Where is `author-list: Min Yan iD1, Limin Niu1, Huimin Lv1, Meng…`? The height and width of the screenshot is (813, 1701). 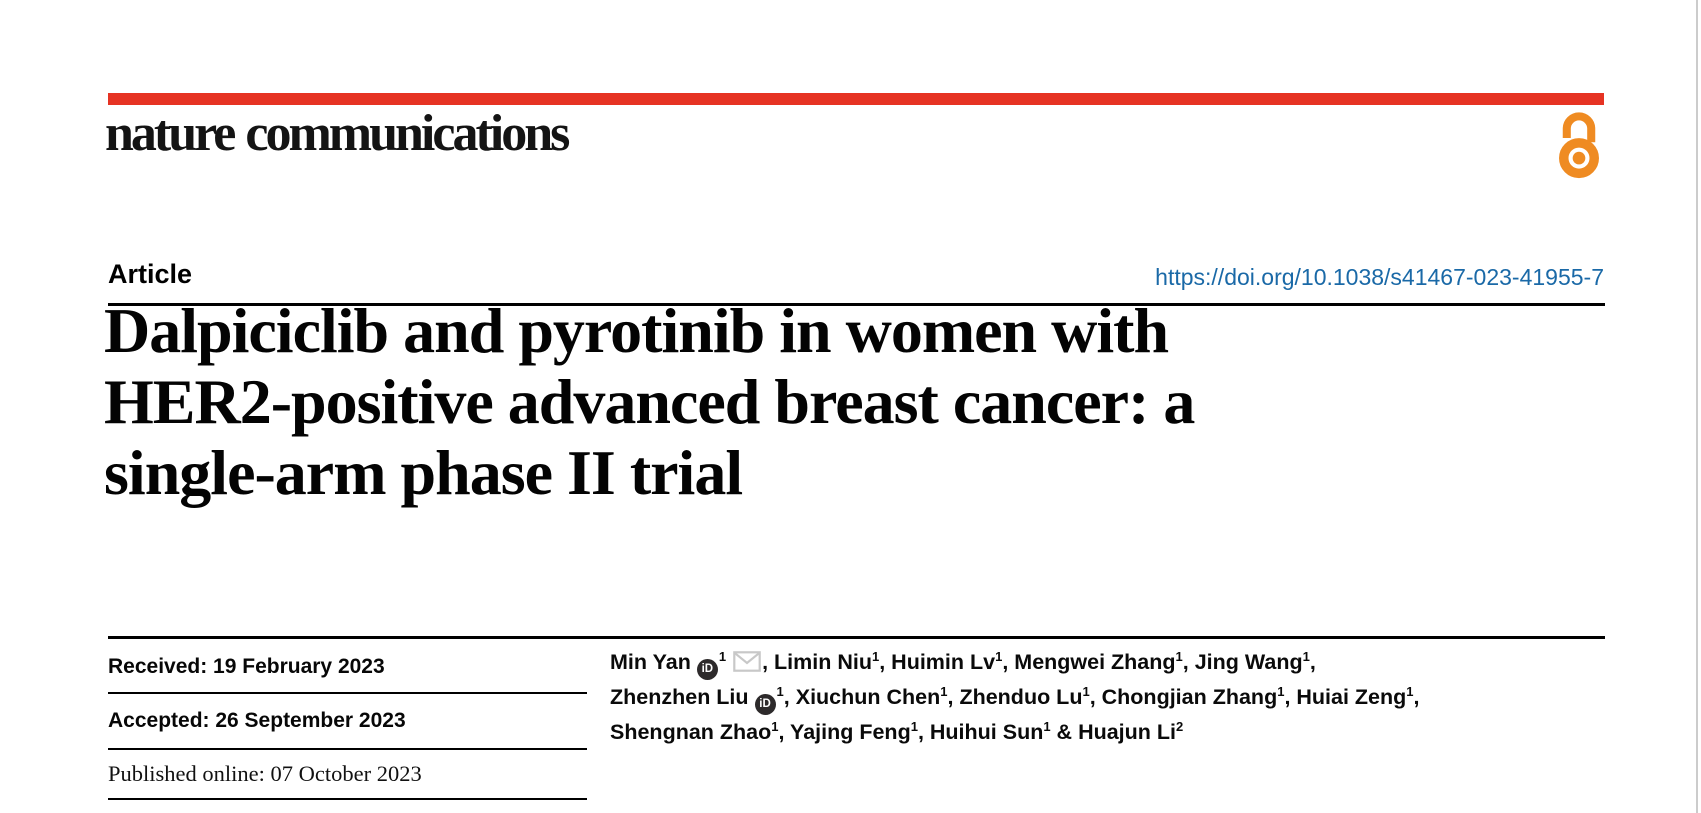 author-list: Min Yan iD1, Limin Niu1, Huimin Lv1, Meng… is located at coordinates (1015, 696).